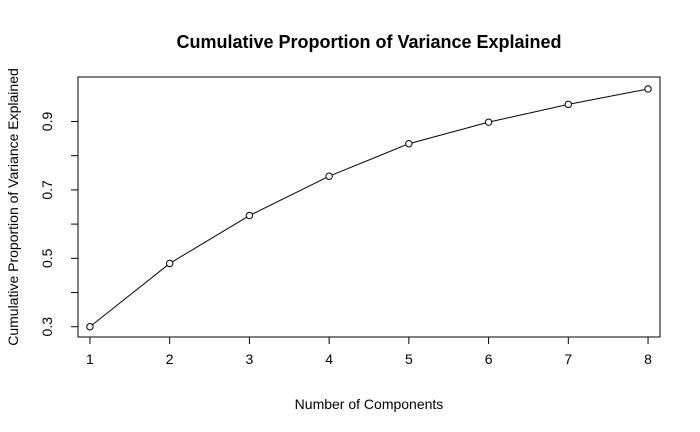  What do you see at coordinates (47, 327) in the screenshot?
I see `y-tick-label-0.3: 0.3` at bounding box center [47, 327].